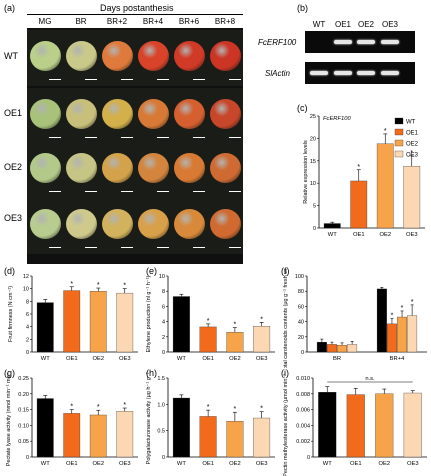 This screenshot has width=431, height=476. What do you see at coordinates (151, 271) in the screenshot?
I see `panel-label-e: (e)` at bounding box center [151, 271].